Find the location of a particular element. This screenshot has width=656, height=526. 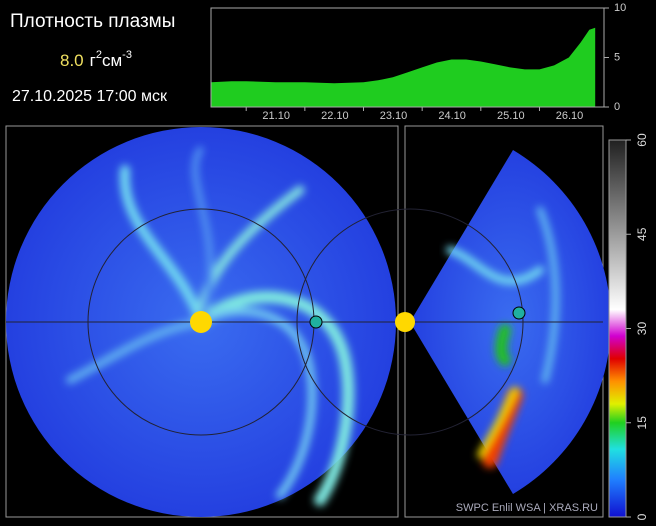

x-tick-label: 22.10 is located at coordinates (335, 116).